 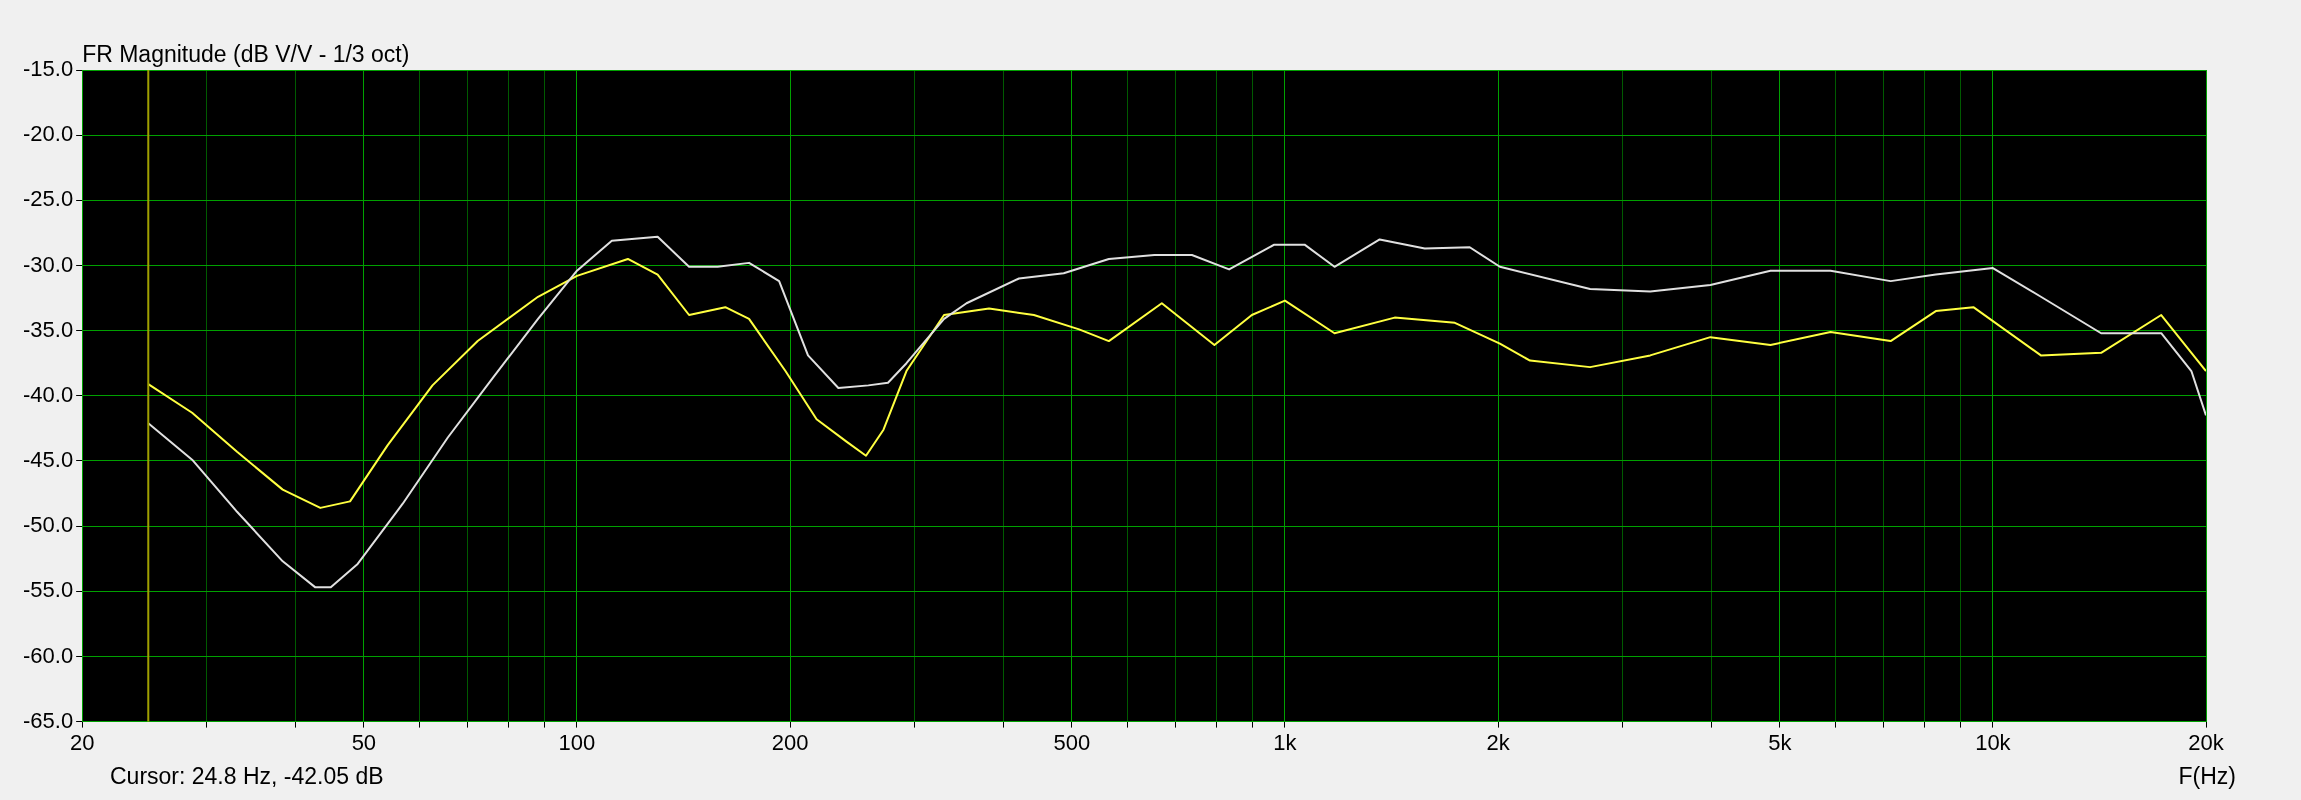 I want to click on x-tick-label: 50, so click(x=364, y=742).